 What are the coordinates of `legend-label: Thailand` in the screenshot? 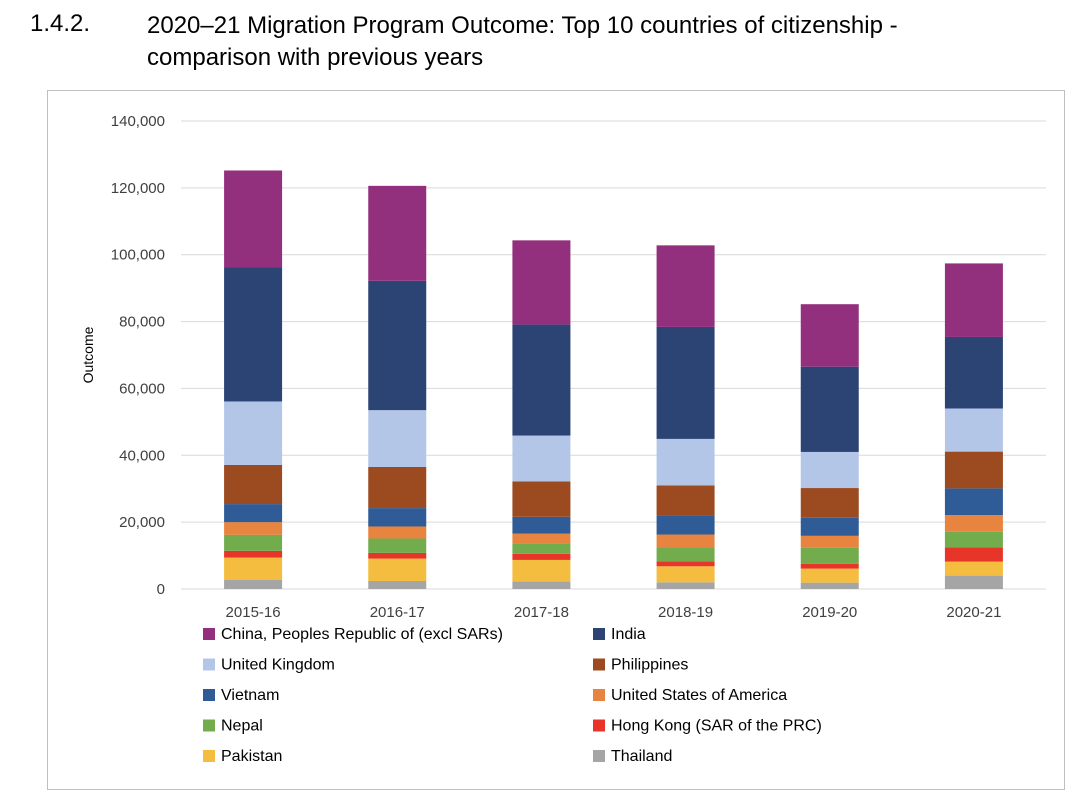 It's located at (641, 756).